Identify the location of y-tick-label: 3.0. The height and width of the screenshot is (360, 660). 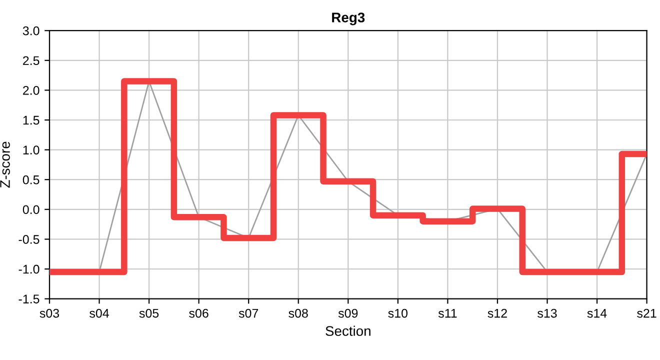
(31, 31).